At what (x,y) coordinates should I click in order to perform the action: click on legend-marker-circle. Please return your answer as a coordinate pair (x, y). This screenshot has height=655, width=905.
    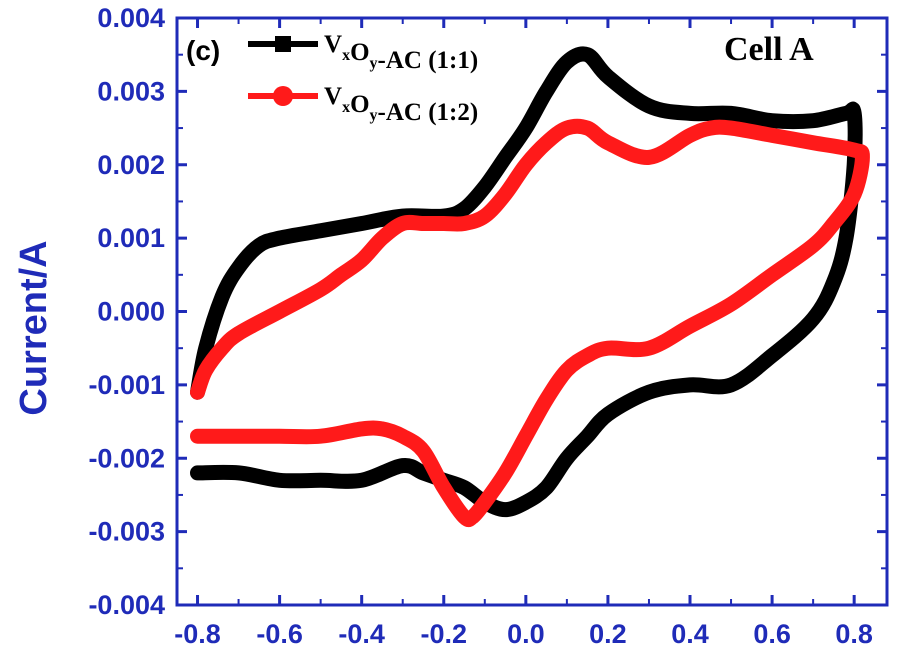
    Looking at the image, I should click on (283, 96).